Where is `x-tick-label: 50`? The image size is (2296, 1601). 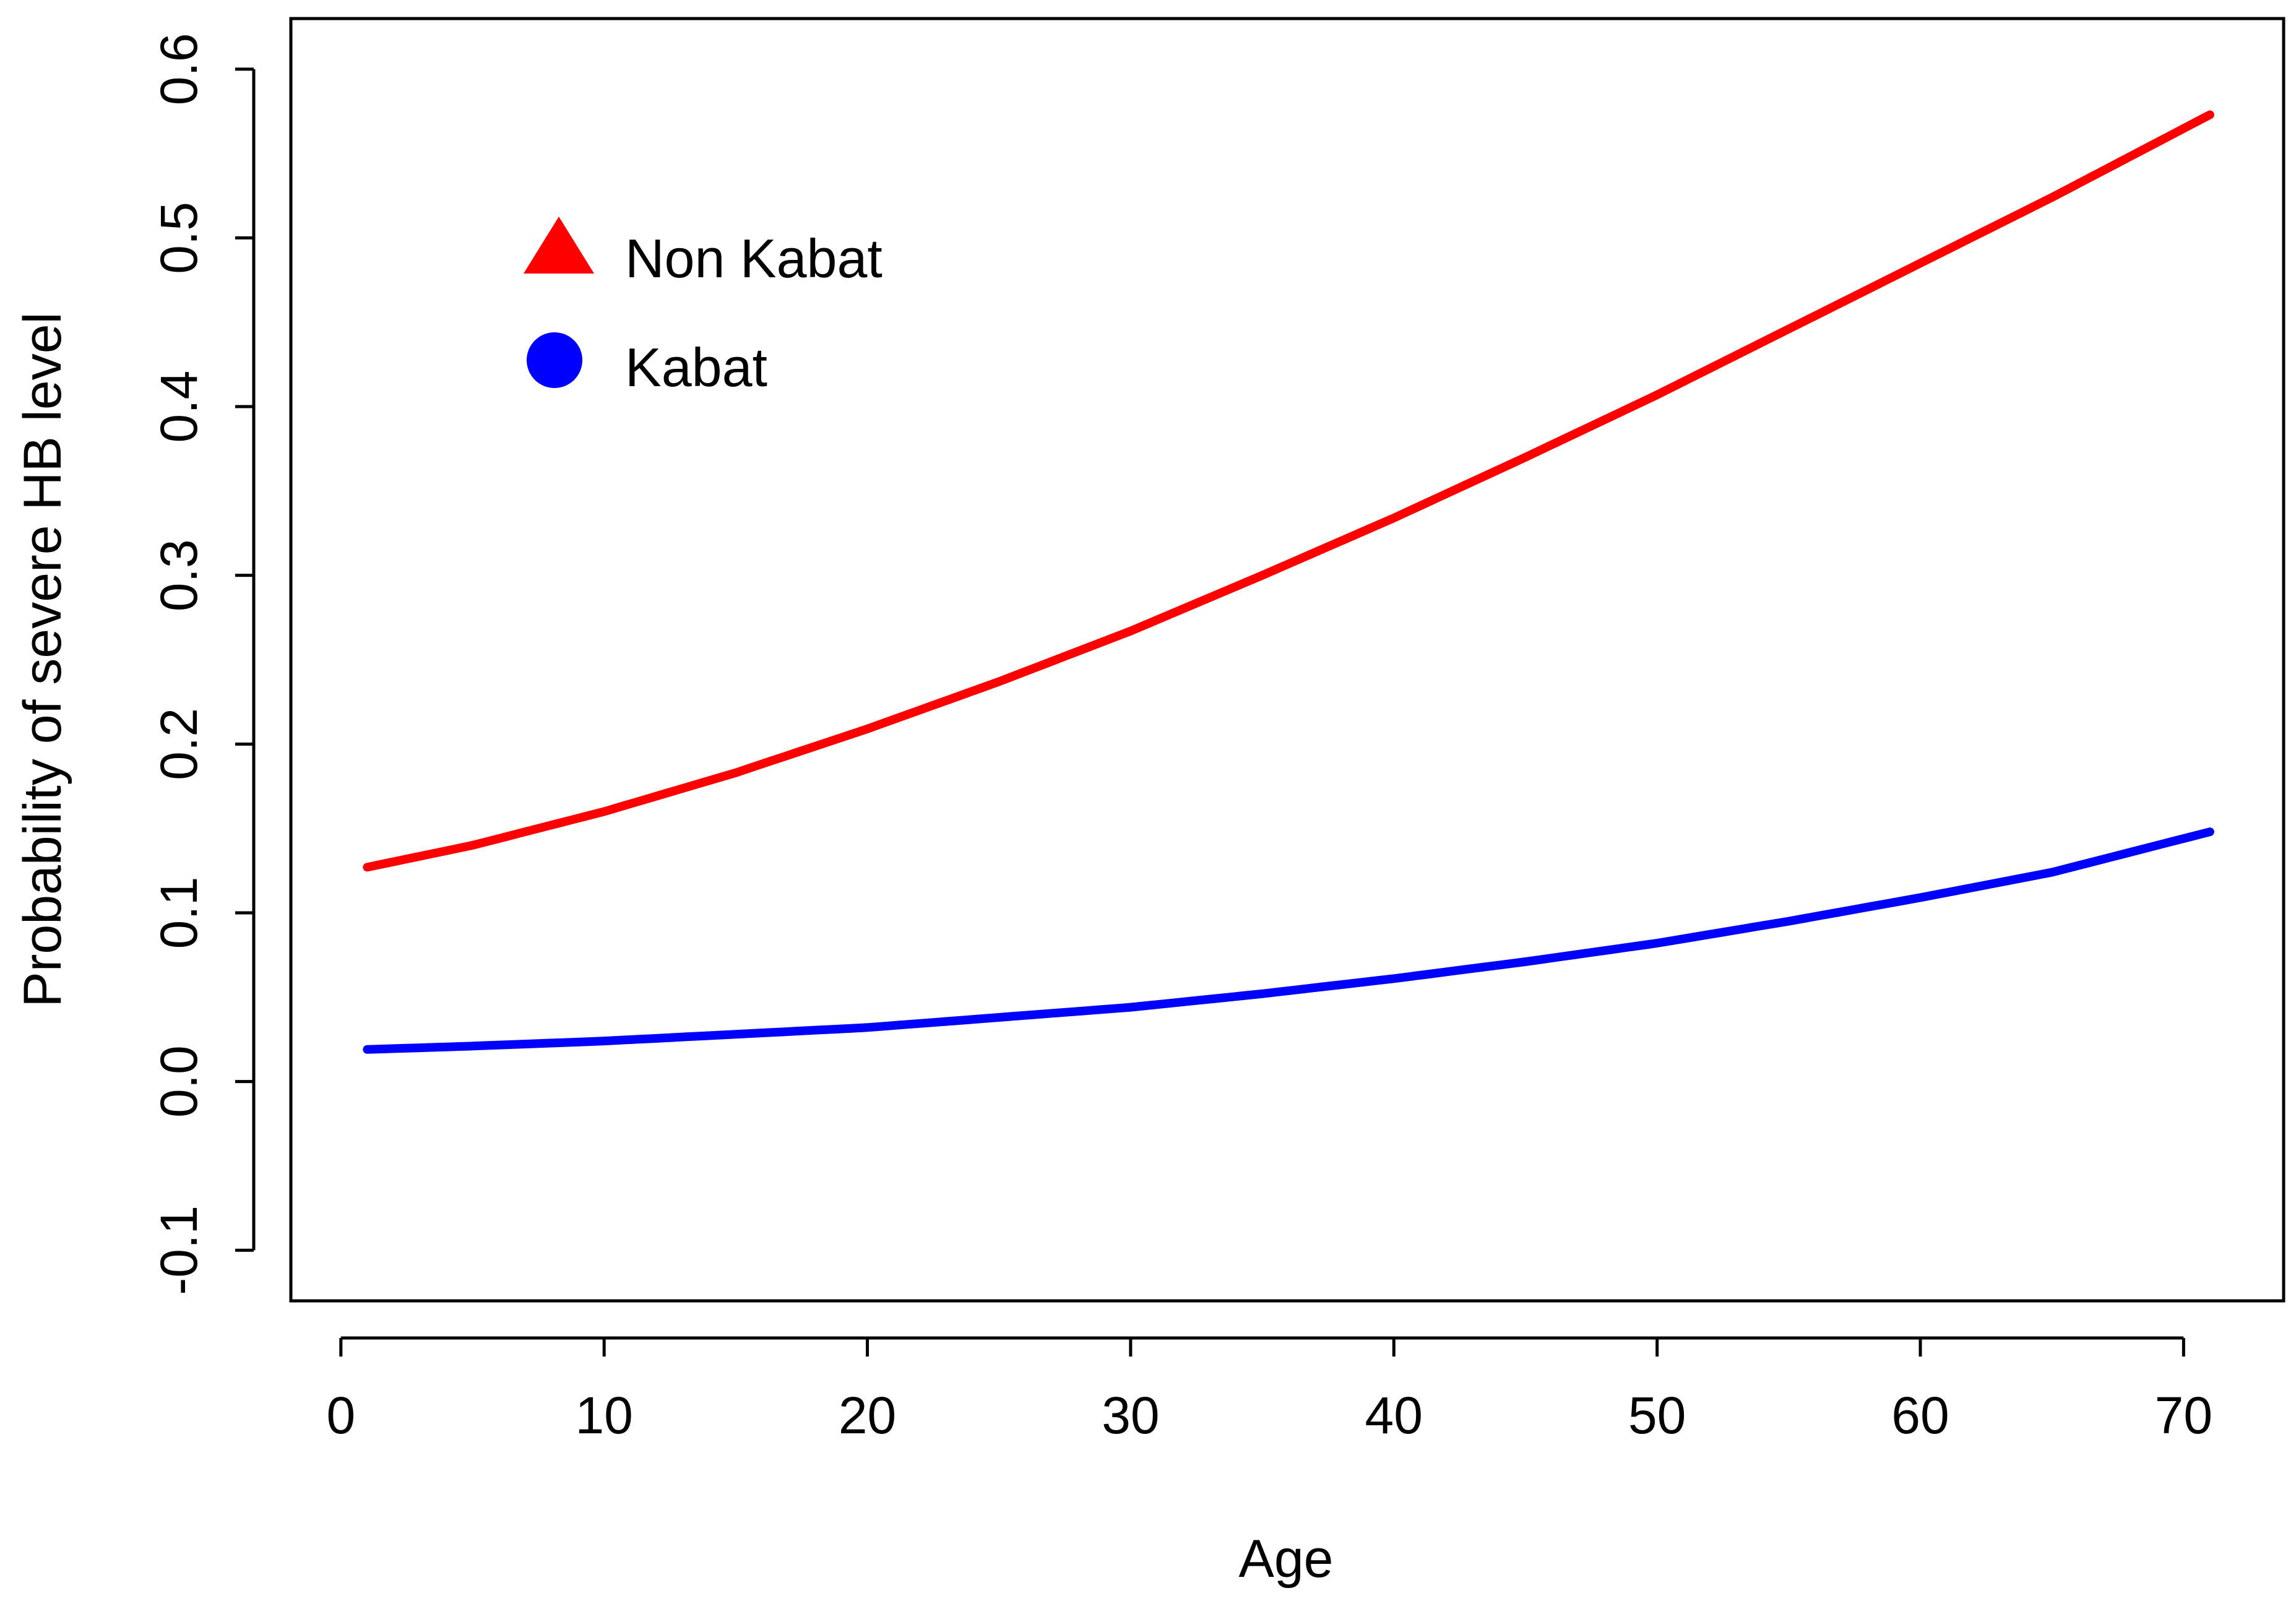
x-tick-label: 50 is located at coordinates (1657, 1415).